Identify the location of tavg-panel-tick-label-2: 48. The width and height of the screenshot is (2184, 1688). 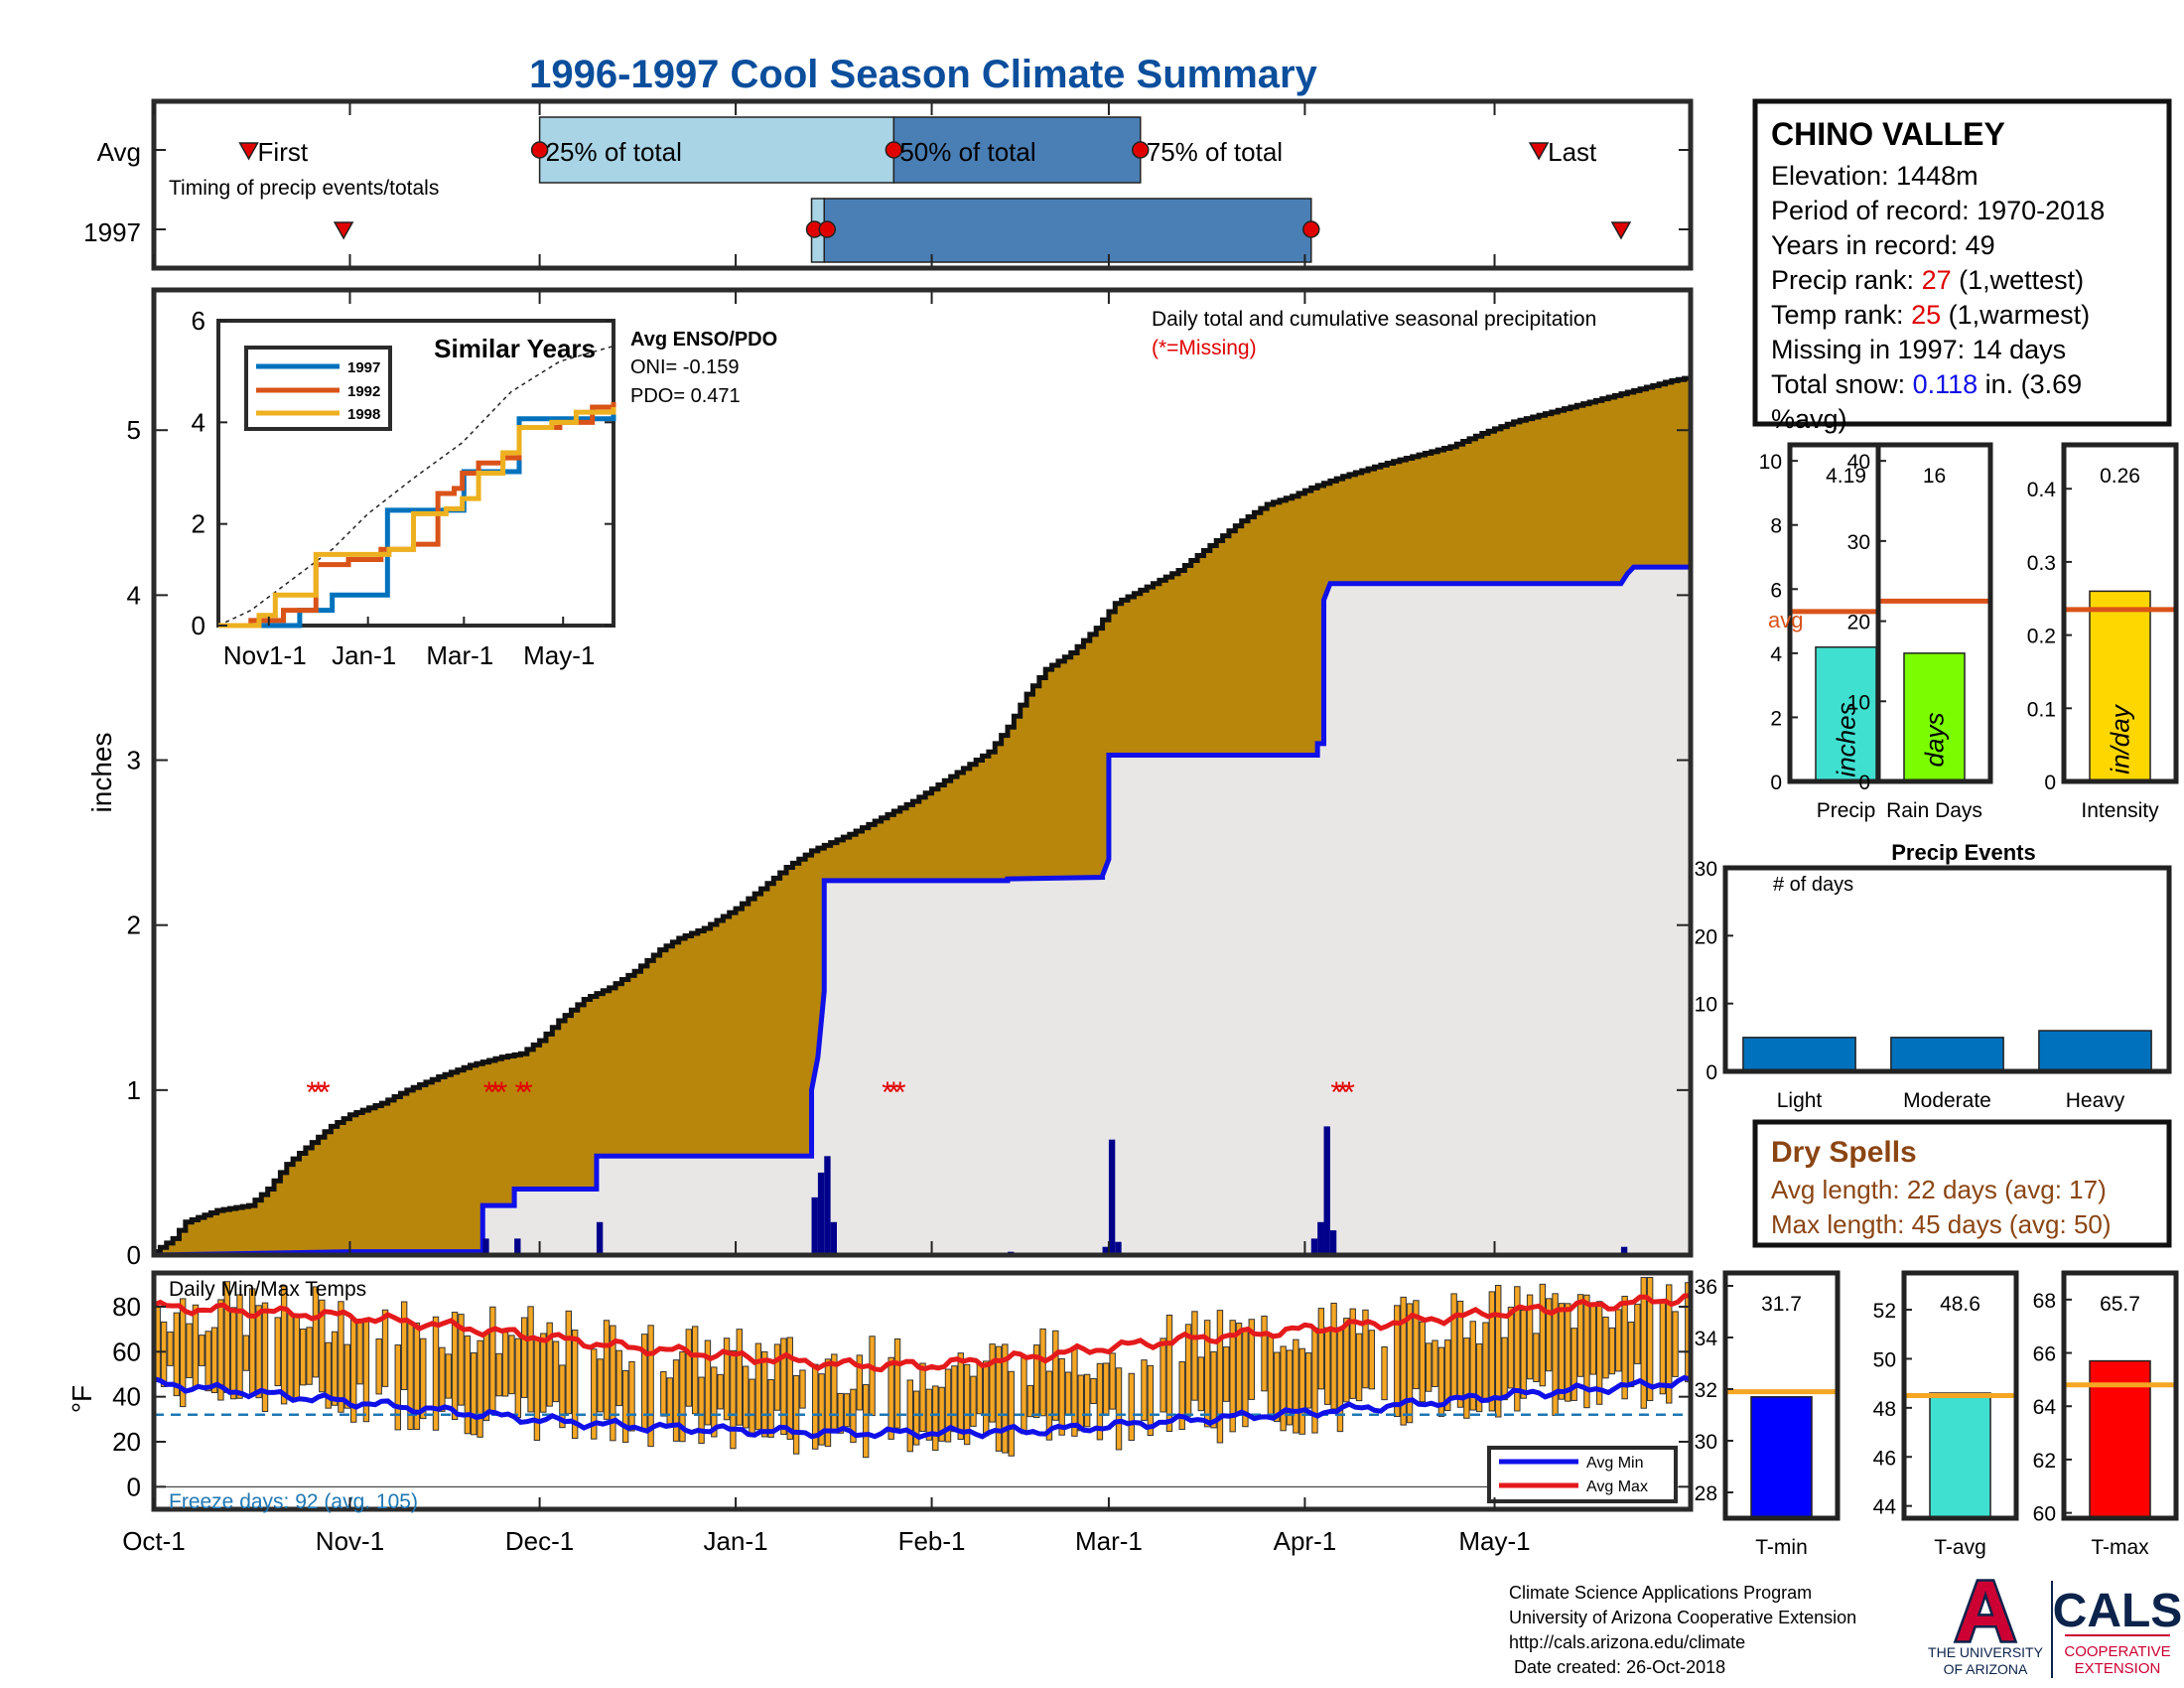
(1884, 1409).